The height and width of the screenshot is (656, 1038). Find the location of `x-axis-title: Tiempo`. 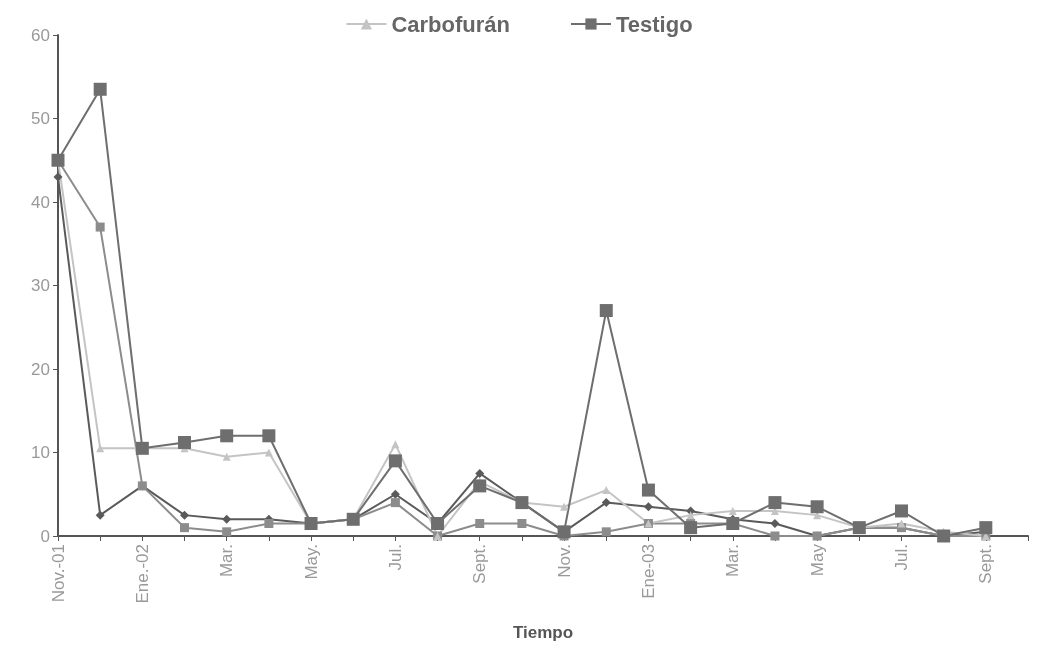

x-axis-title: Tiempo is located at coordinates (543, 632).